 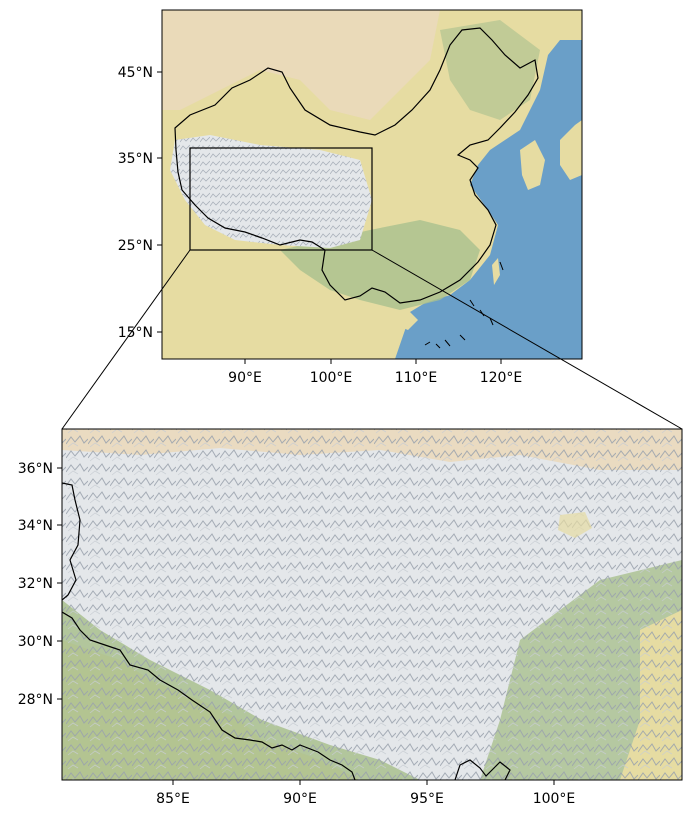 I want to click on zoom-connector-left, so click(x=126, y=339).